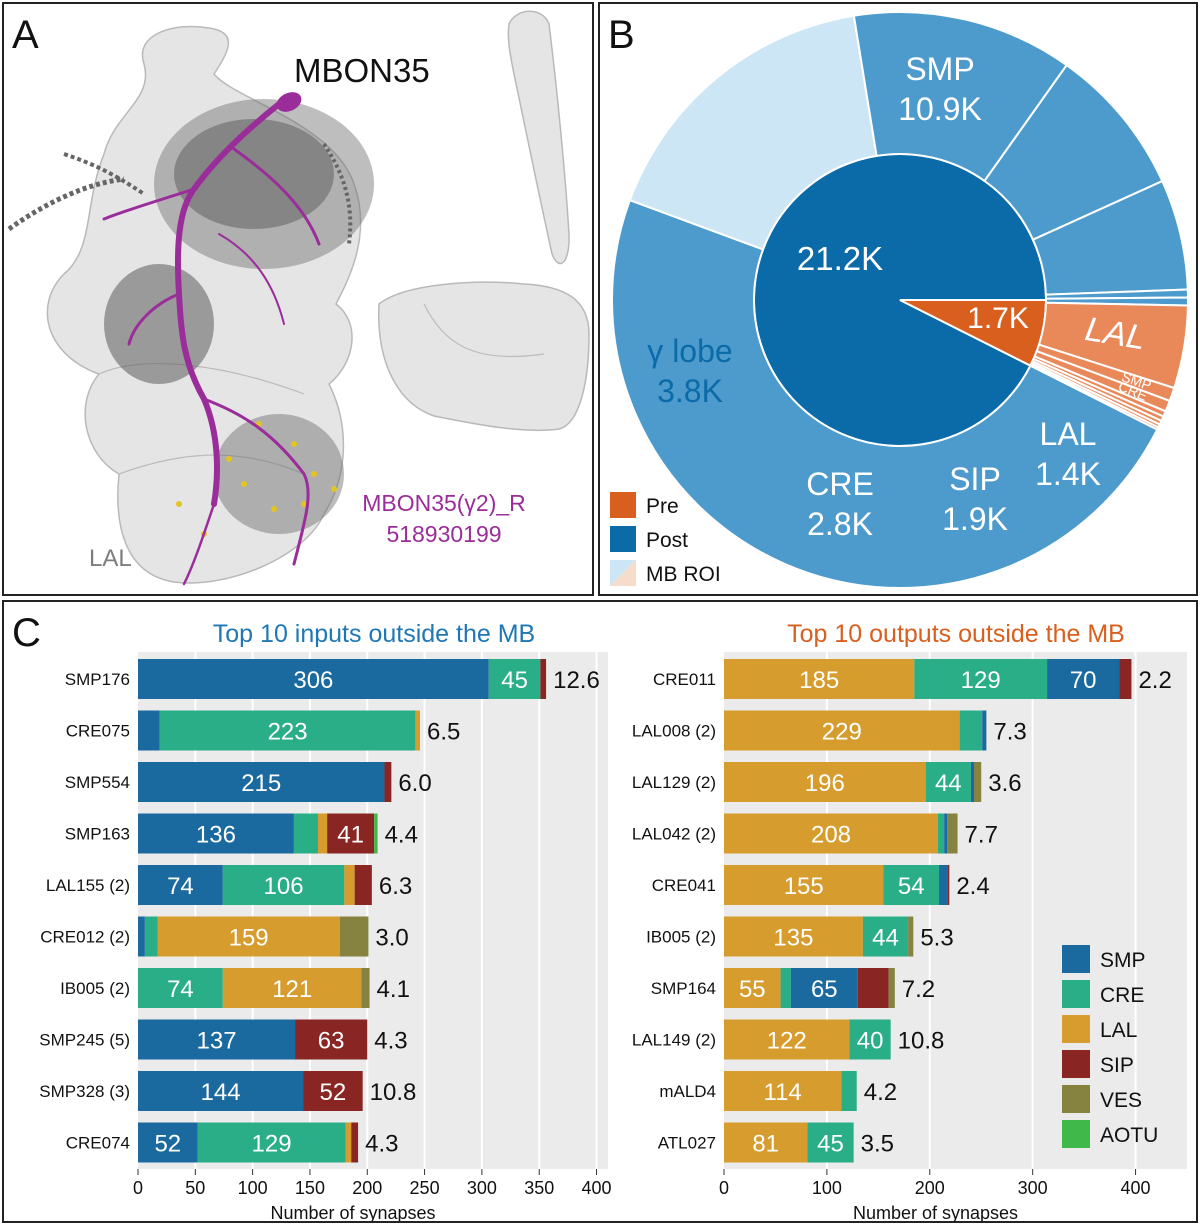 The image size is (1200, 1226). What do you see at coordinates (88, 885) in the screenshot?
I see `category-label: LAL155 (2)` at bounding box center [88, 885].